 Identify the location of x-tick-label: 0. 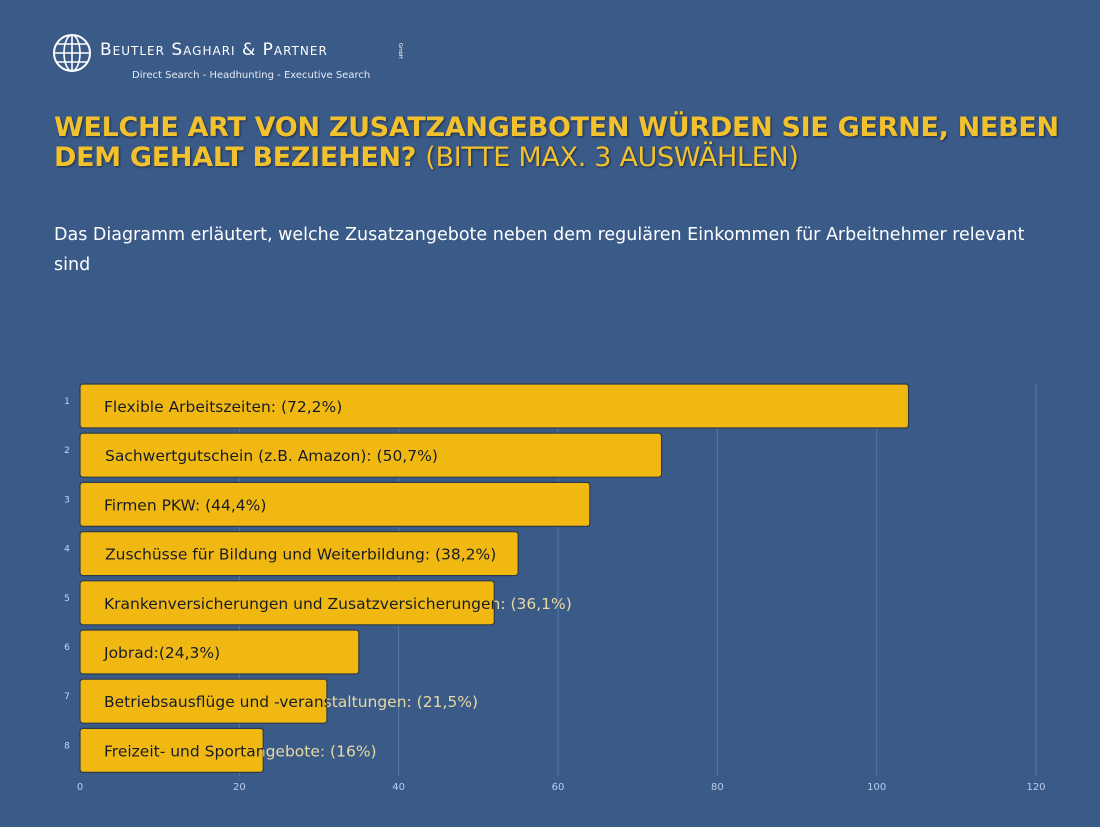
(80, 787).